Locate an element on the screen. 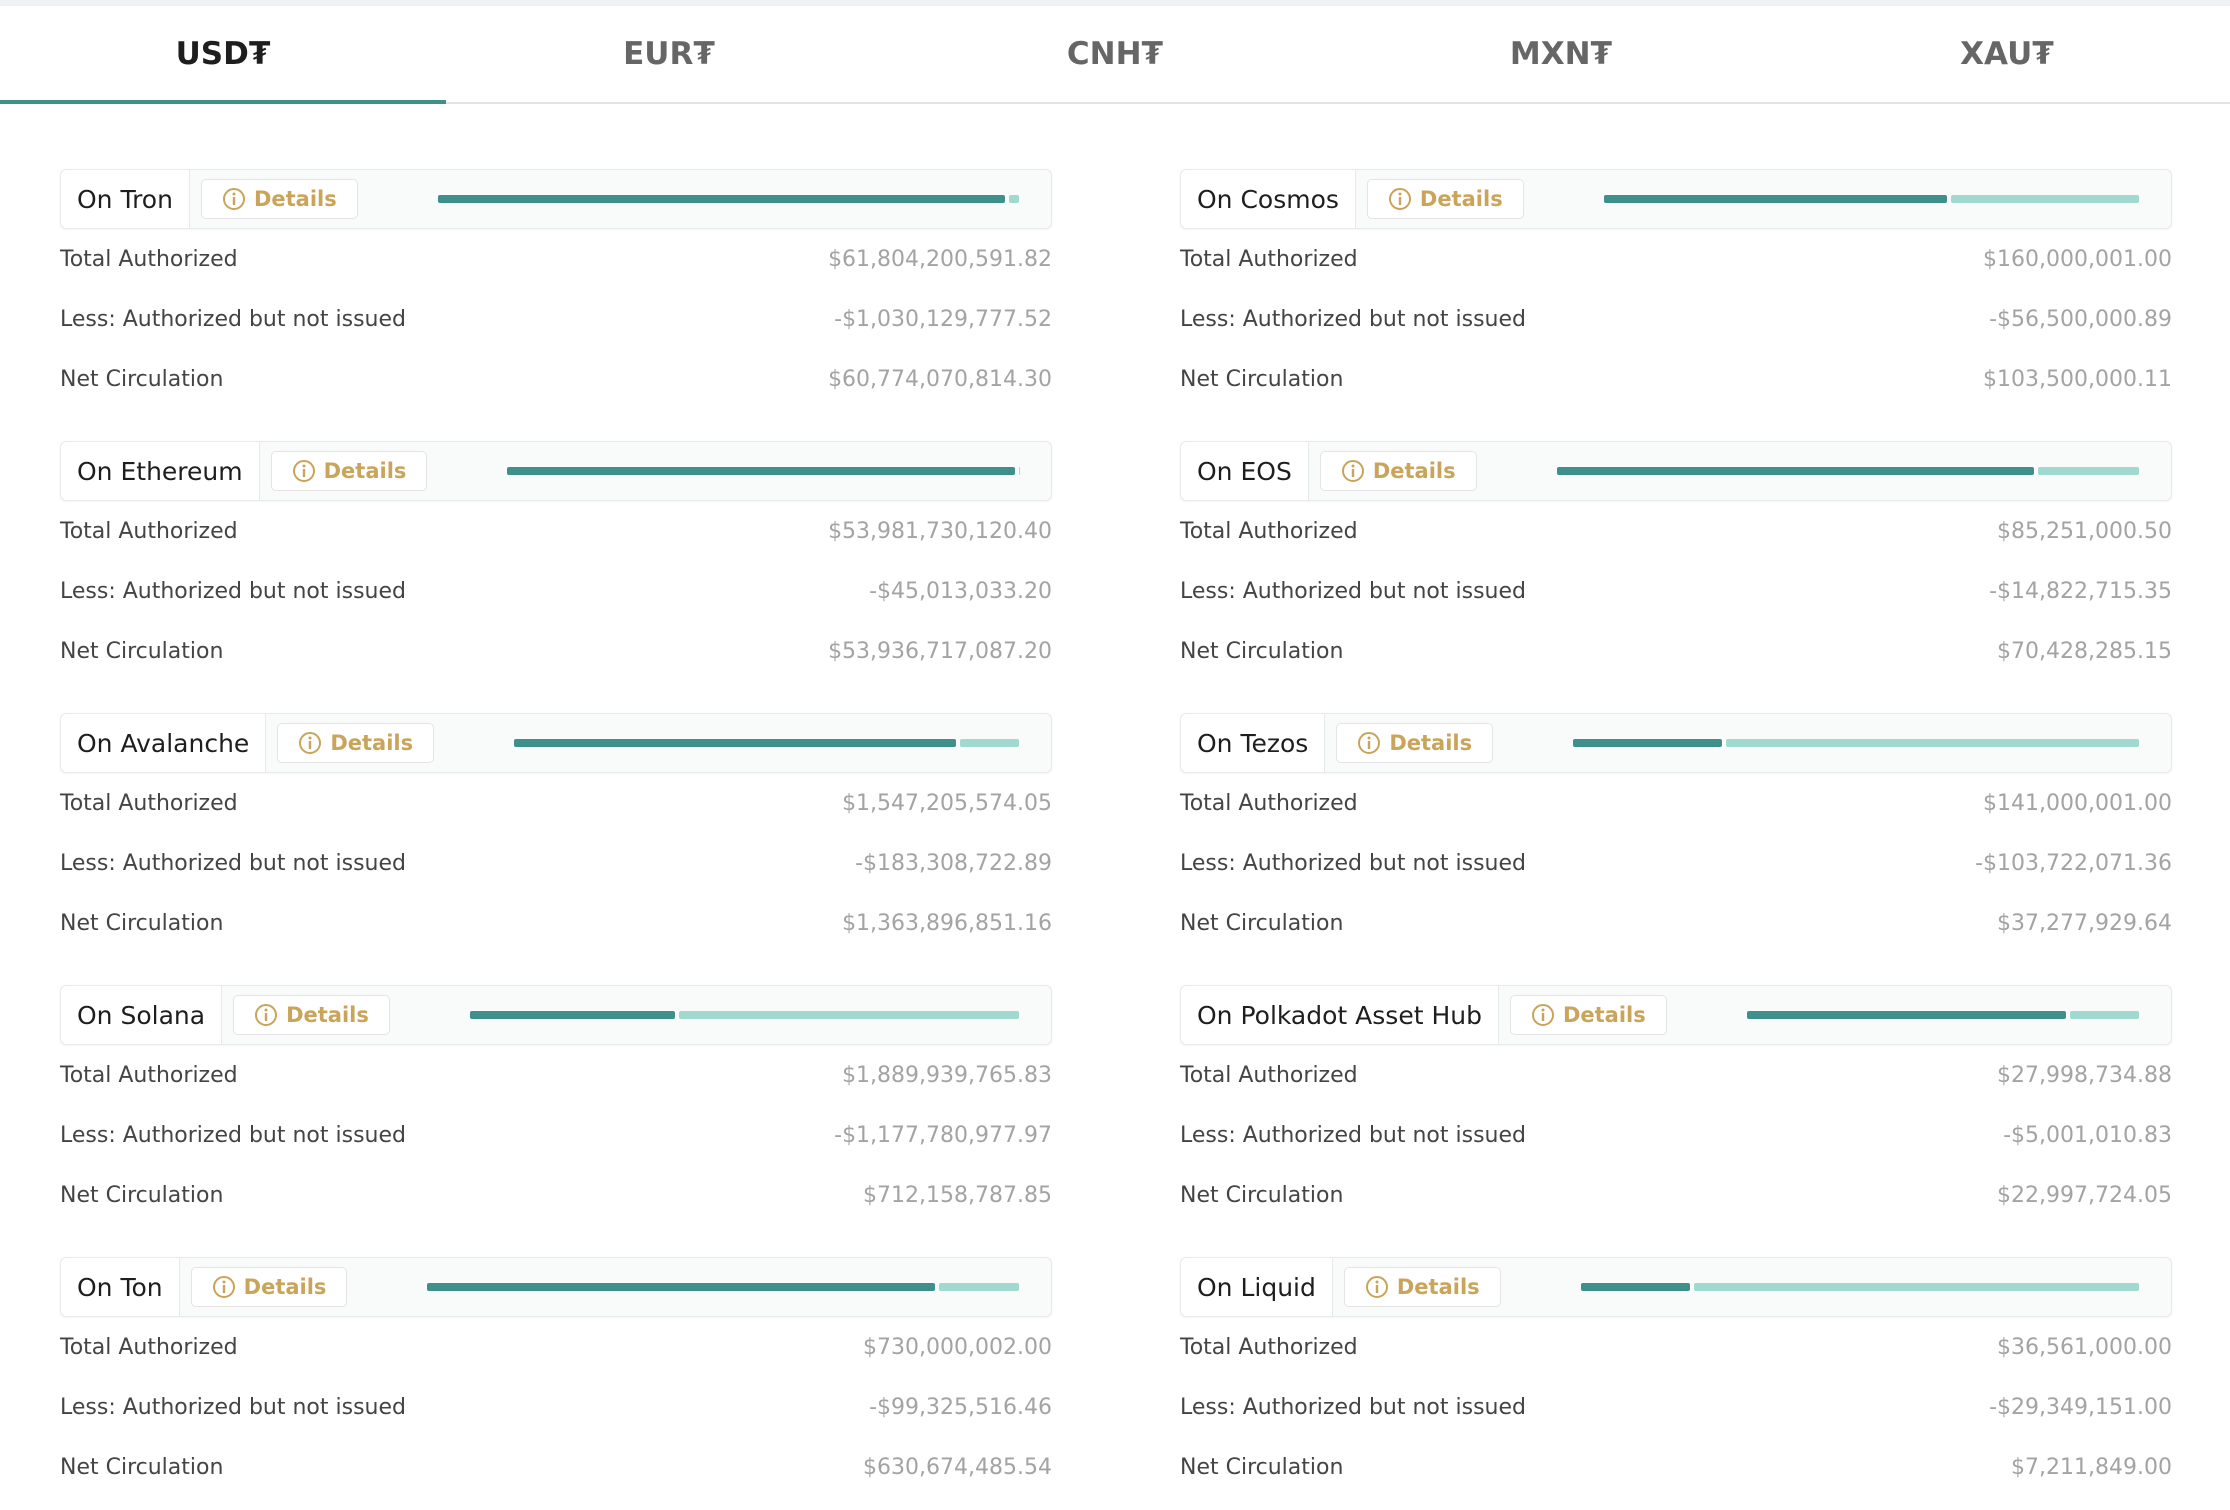 Image resolution: width=2230 pixels, height=1510 pixels. data-row: Net Circulation $53,936,717,087.20 is located at coordinates (556, 651).